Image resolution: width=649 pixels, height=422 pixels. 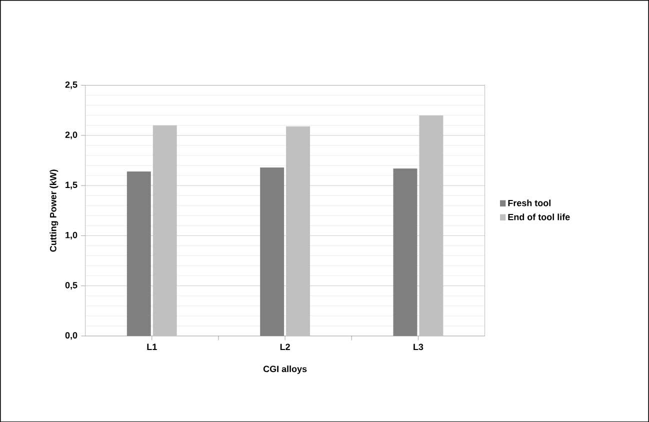 What do you see at coordinates (71, 135) in the screenshot?
I see `y-tick-label: 2,0` at bounding box center [71, 135].